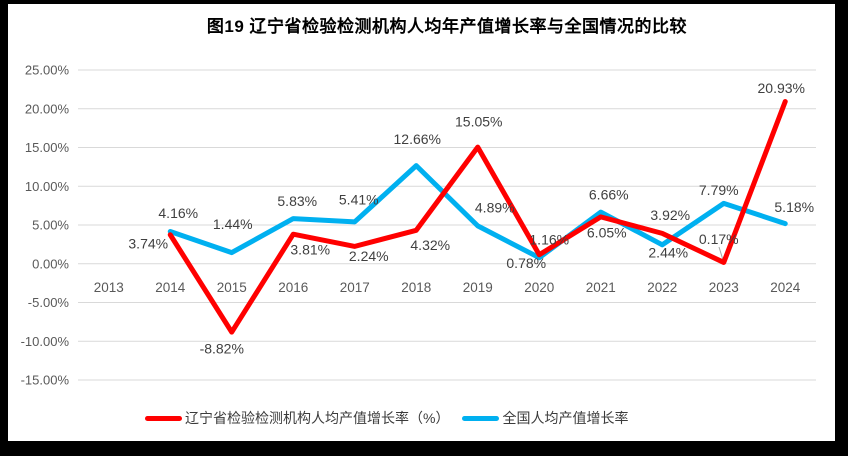 The image size is (848, 456). What do you see at coordinates (719, 239) in the screenshot?
I see `data-label: 0.17%` at bounding box center [719, 239].